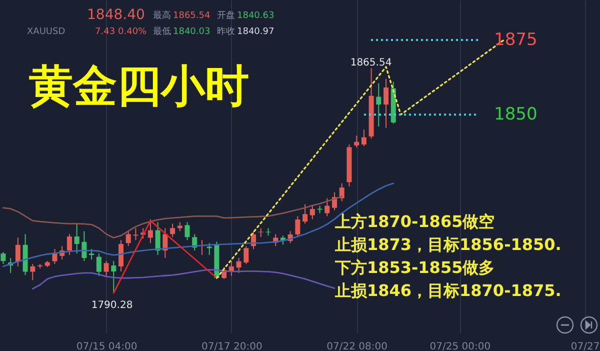  What do you see at coordinates (105, 32) in the screenshot?
I see `text: 7.43` at bounding box center [105, 32].